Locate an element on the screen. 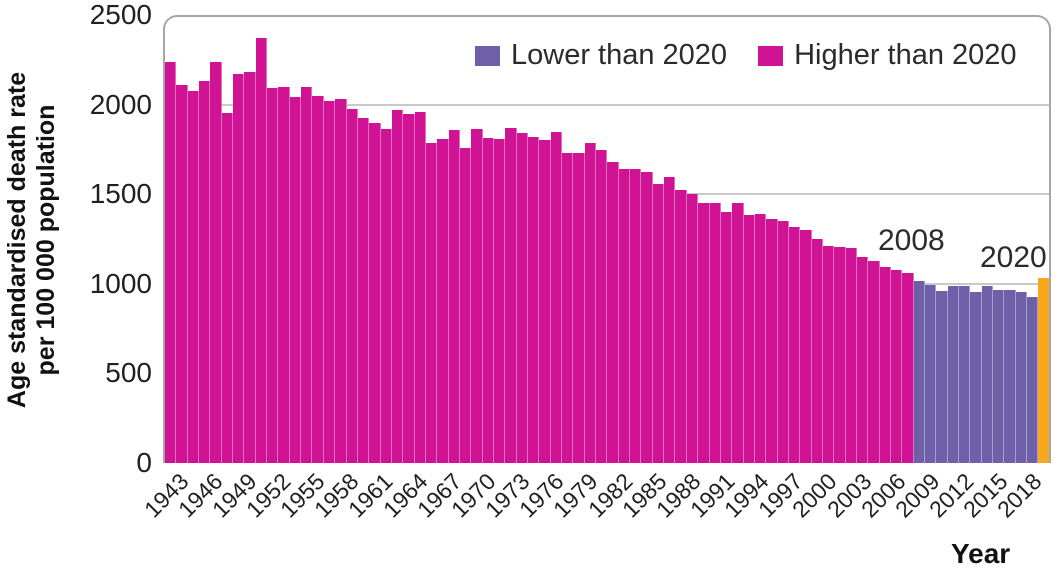 The image size is (1058, 573). bar-1966 is located at coordinates (431, 302).